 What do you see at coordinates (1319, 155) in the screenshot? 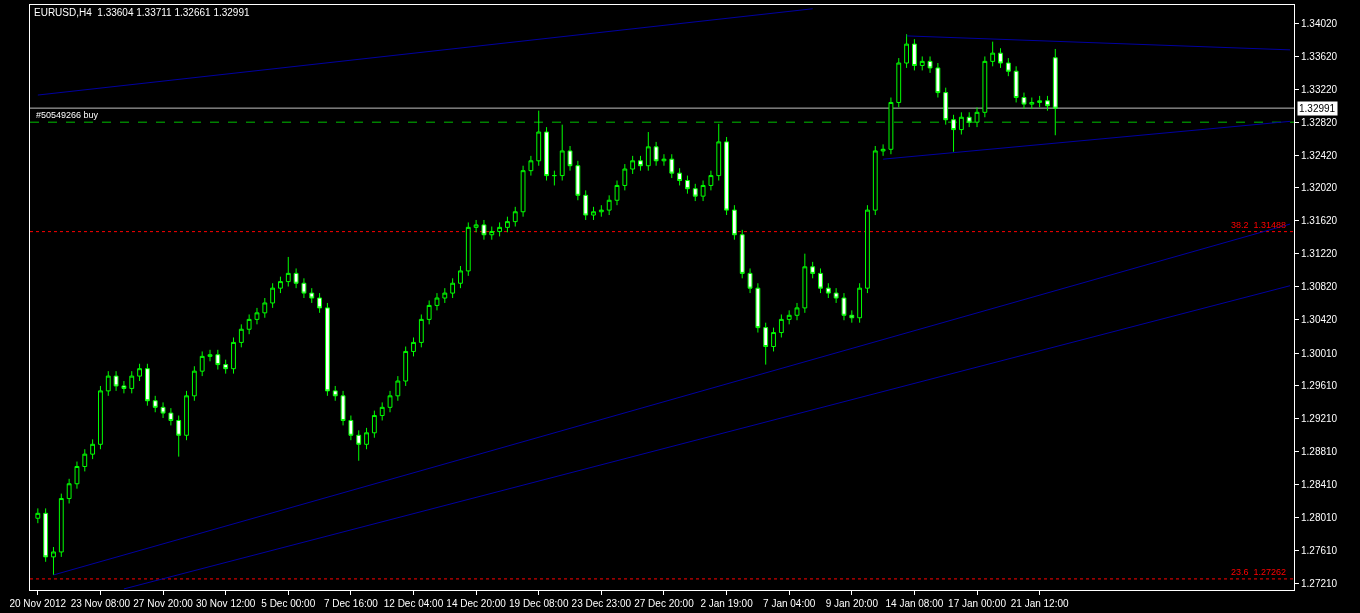
I see `y-tick-label: 1.32420` at bounding box center [1319, 155].